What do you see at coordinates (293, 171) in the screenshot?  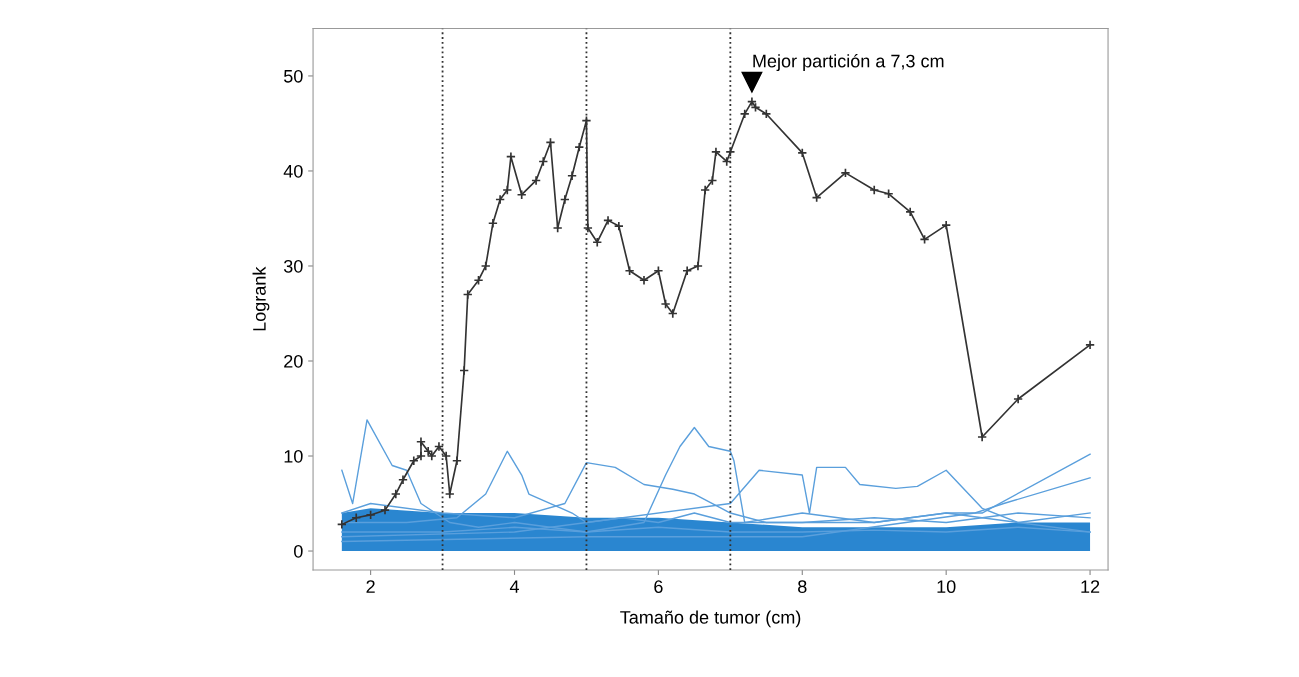 I see `y-tick-label: 40` at bounding box center [293, 171].